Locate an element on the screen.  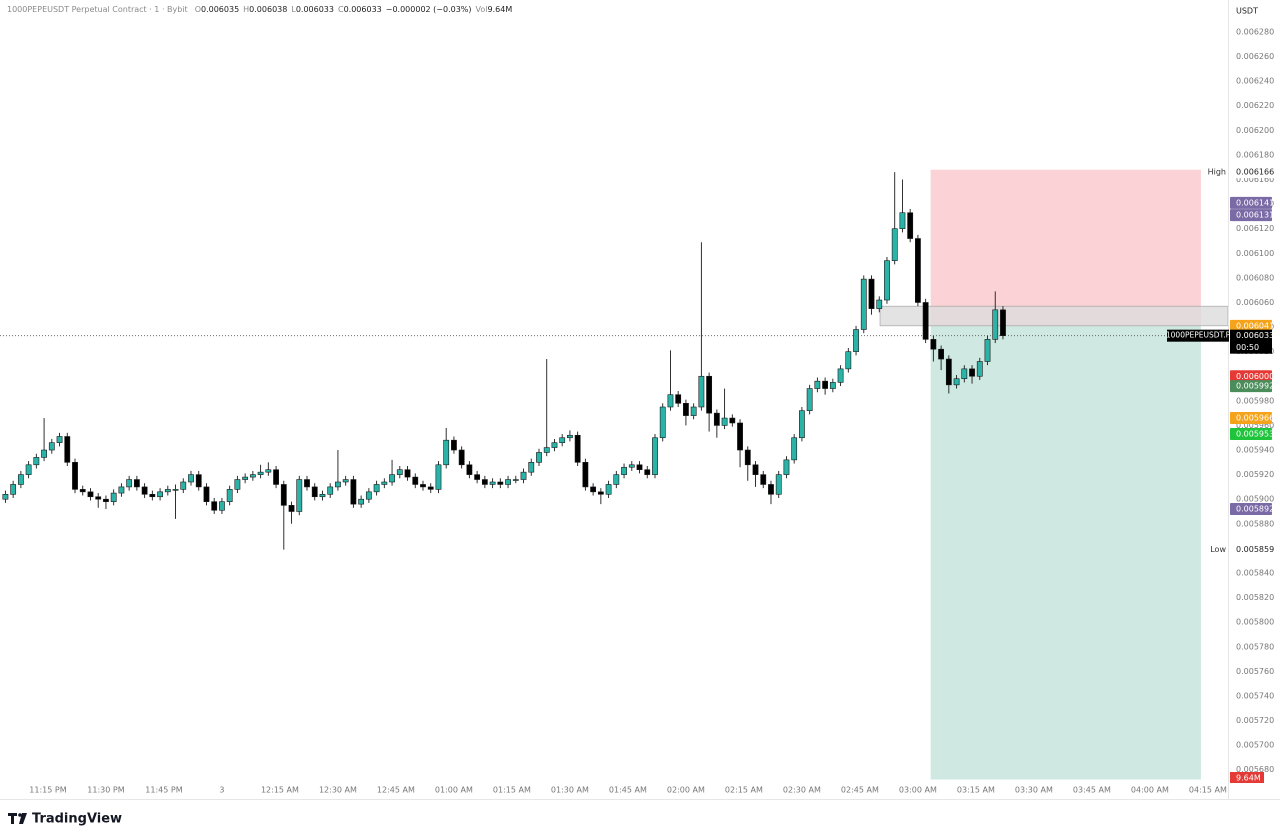
legend-key: Vol is located at coordinates (482, 9).